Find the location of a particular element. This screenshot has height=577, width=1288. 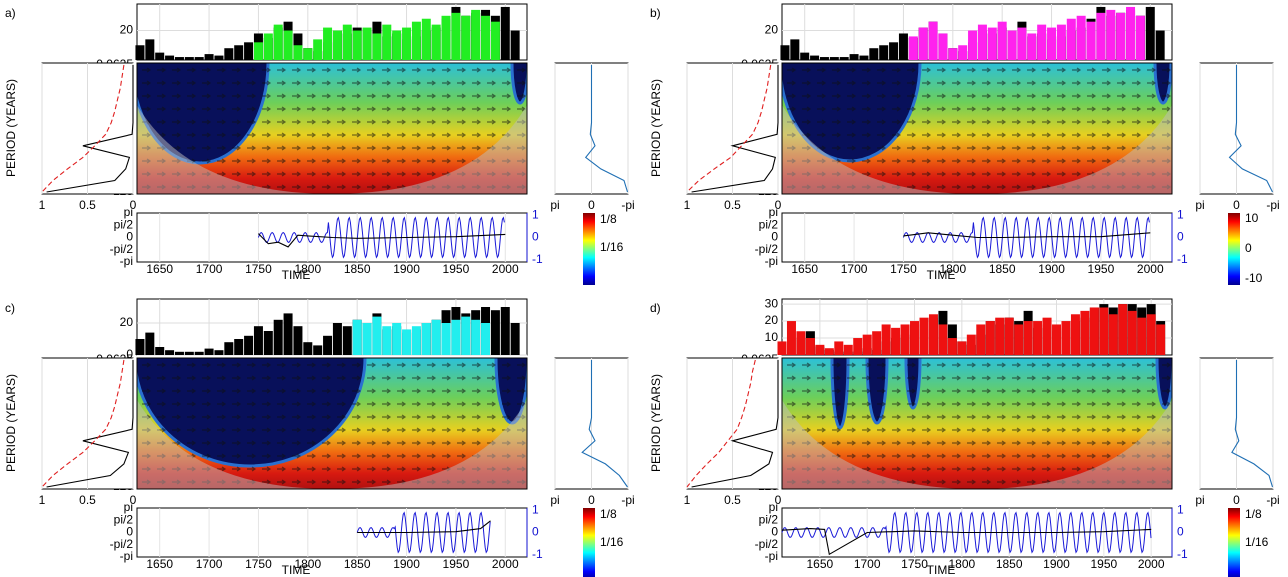

heat-frame is located at coordinates (332, 128).